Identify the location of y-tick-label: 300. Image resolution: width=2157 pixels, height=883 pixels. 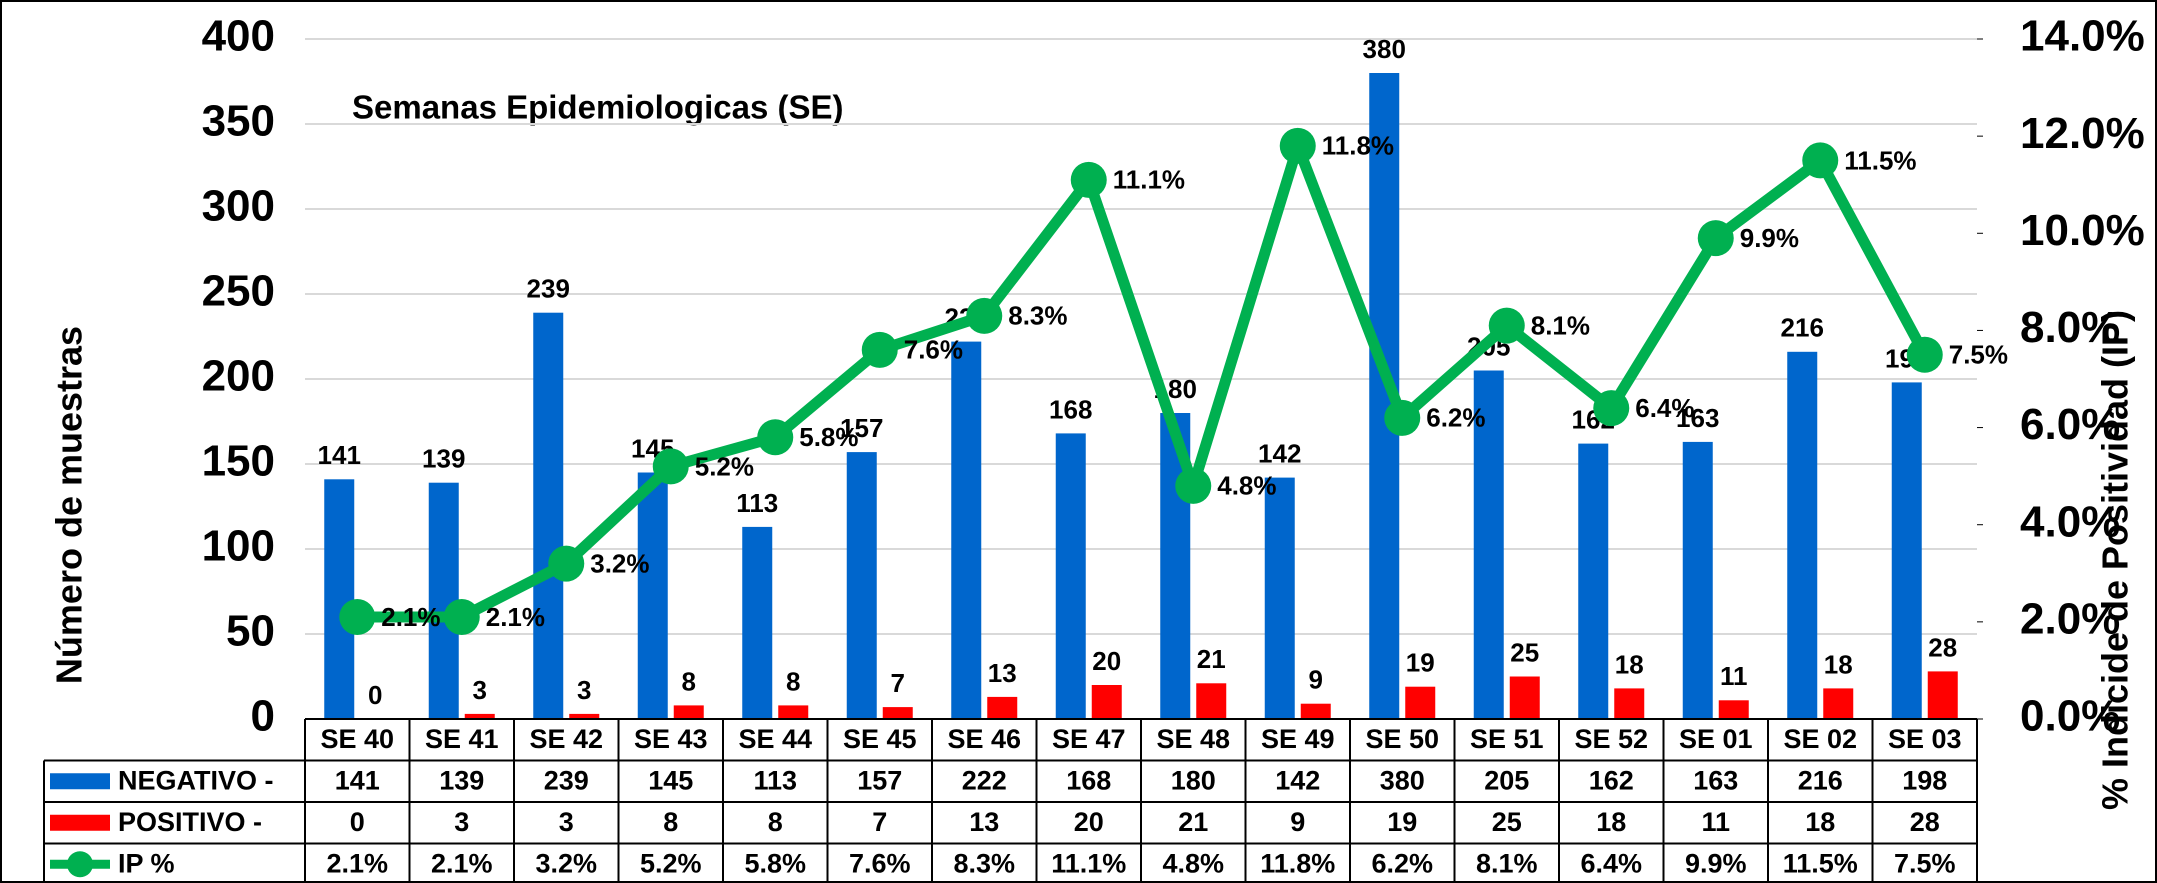
(238, 206).